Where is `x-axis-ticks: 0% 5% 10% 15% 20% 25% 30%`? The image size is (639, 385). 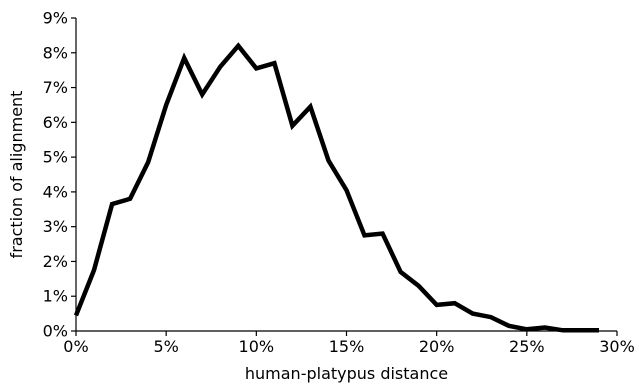 x-axis-ticks: 0% 5% 10% 15% 20% 25% 30% is located at coordinates (349, 343).